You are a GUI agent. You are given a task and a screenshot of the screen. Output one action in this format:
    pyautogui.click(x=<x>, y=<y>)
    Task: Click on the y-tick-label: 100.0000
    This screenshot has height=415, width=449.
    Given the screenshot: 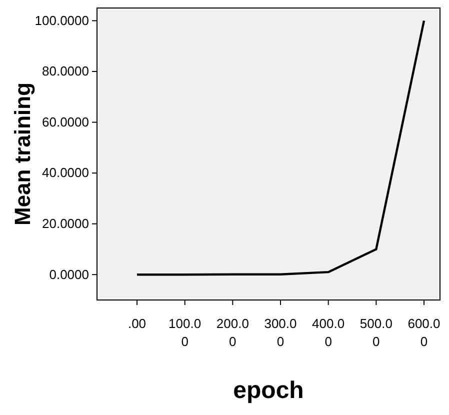 What is the action you would take?
    pyautogui.click(x=61, y=20)
    